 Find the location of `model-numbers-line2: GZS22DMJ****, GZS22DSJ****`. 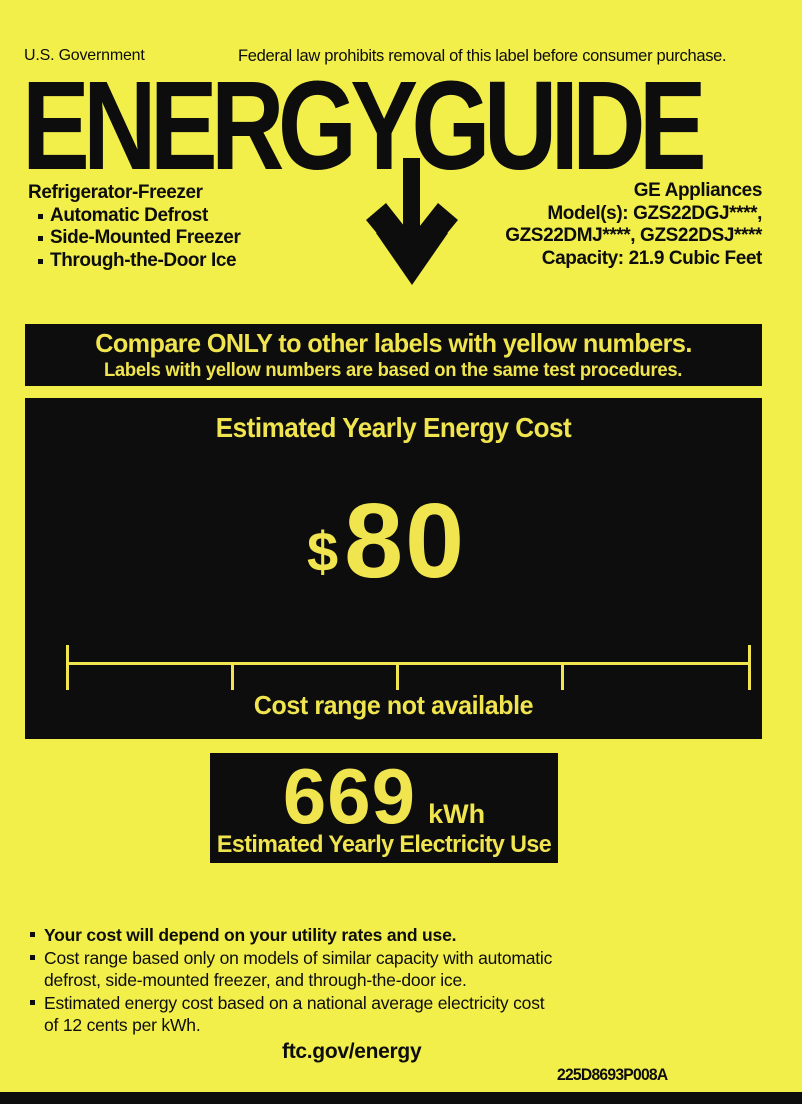

model-numbers-line2: GZS22DMJ****, GZS22DSJ**** is located at coordinates (633, 235).